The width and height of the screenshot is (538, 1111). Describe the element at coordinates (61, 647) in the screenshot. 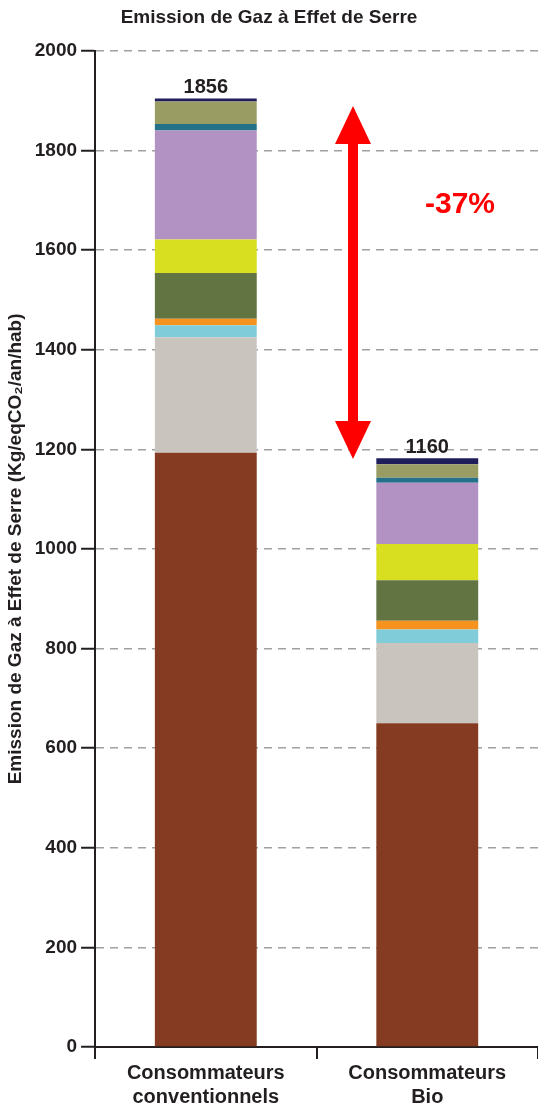

I see `y-tick-label: 800` at that location.